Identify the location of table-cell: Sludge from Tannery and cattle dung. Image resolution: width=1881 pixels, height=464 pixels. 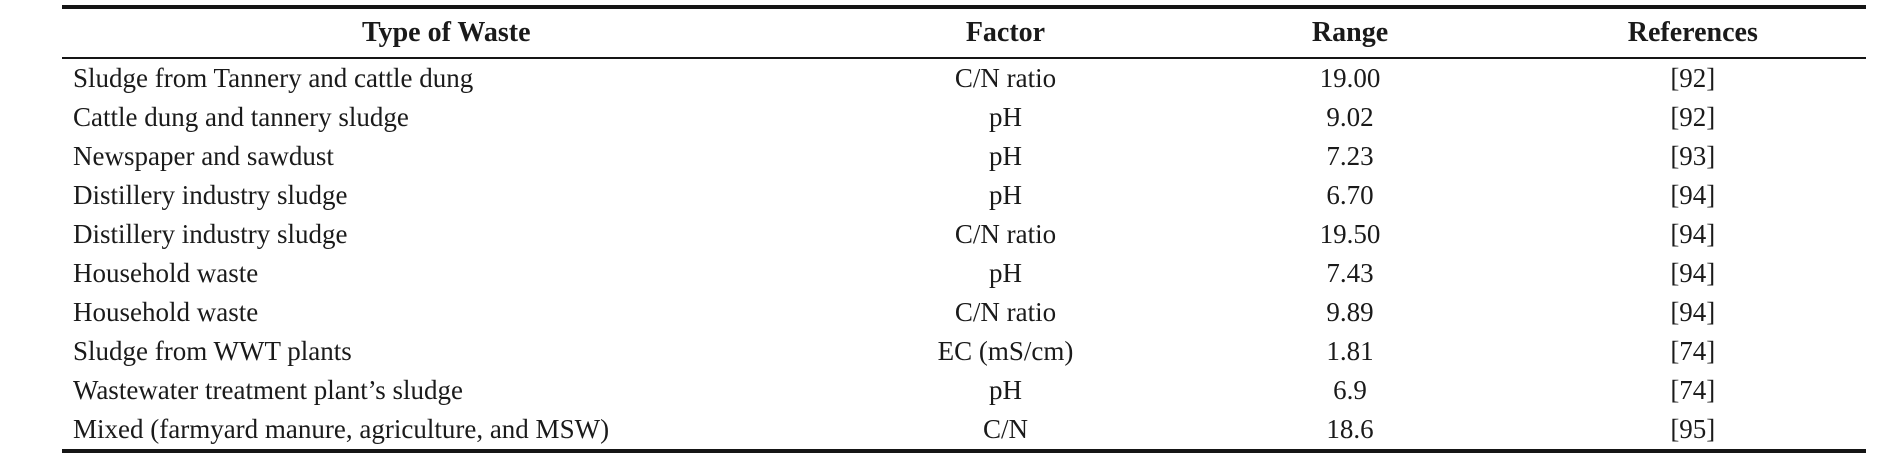
(273, 78).